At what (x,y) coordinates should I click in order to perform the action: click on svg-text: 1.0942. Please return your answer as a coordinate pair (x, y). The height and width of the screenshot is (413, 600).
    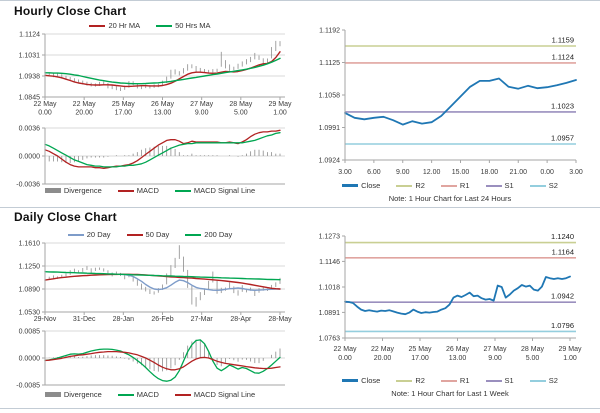
    Looking at the image, I should click on (562, 296).